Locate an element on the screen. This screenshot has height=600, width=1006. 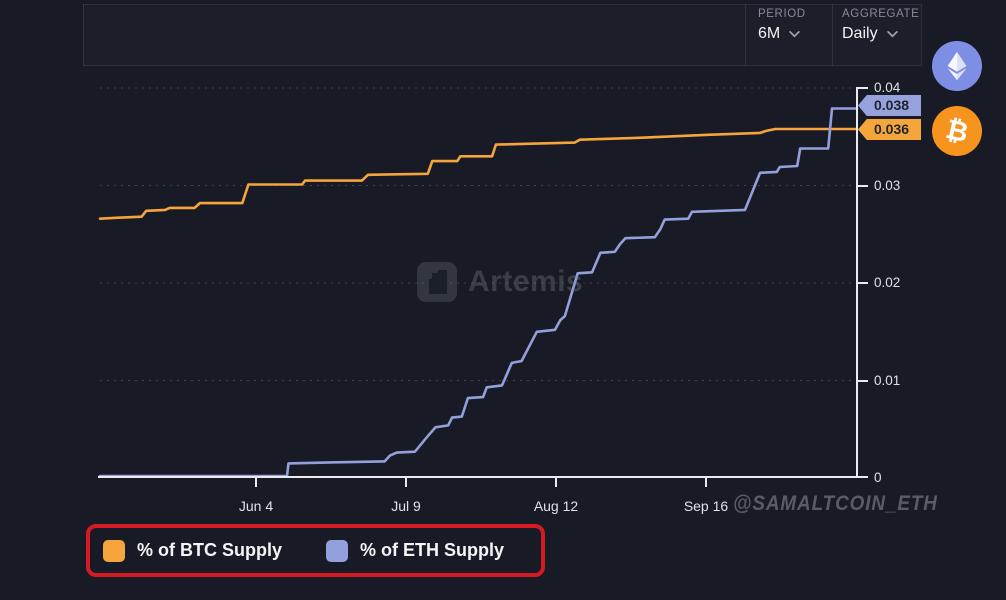
period-dropdown-label: PERIOD is located at coordinates (782, 14).